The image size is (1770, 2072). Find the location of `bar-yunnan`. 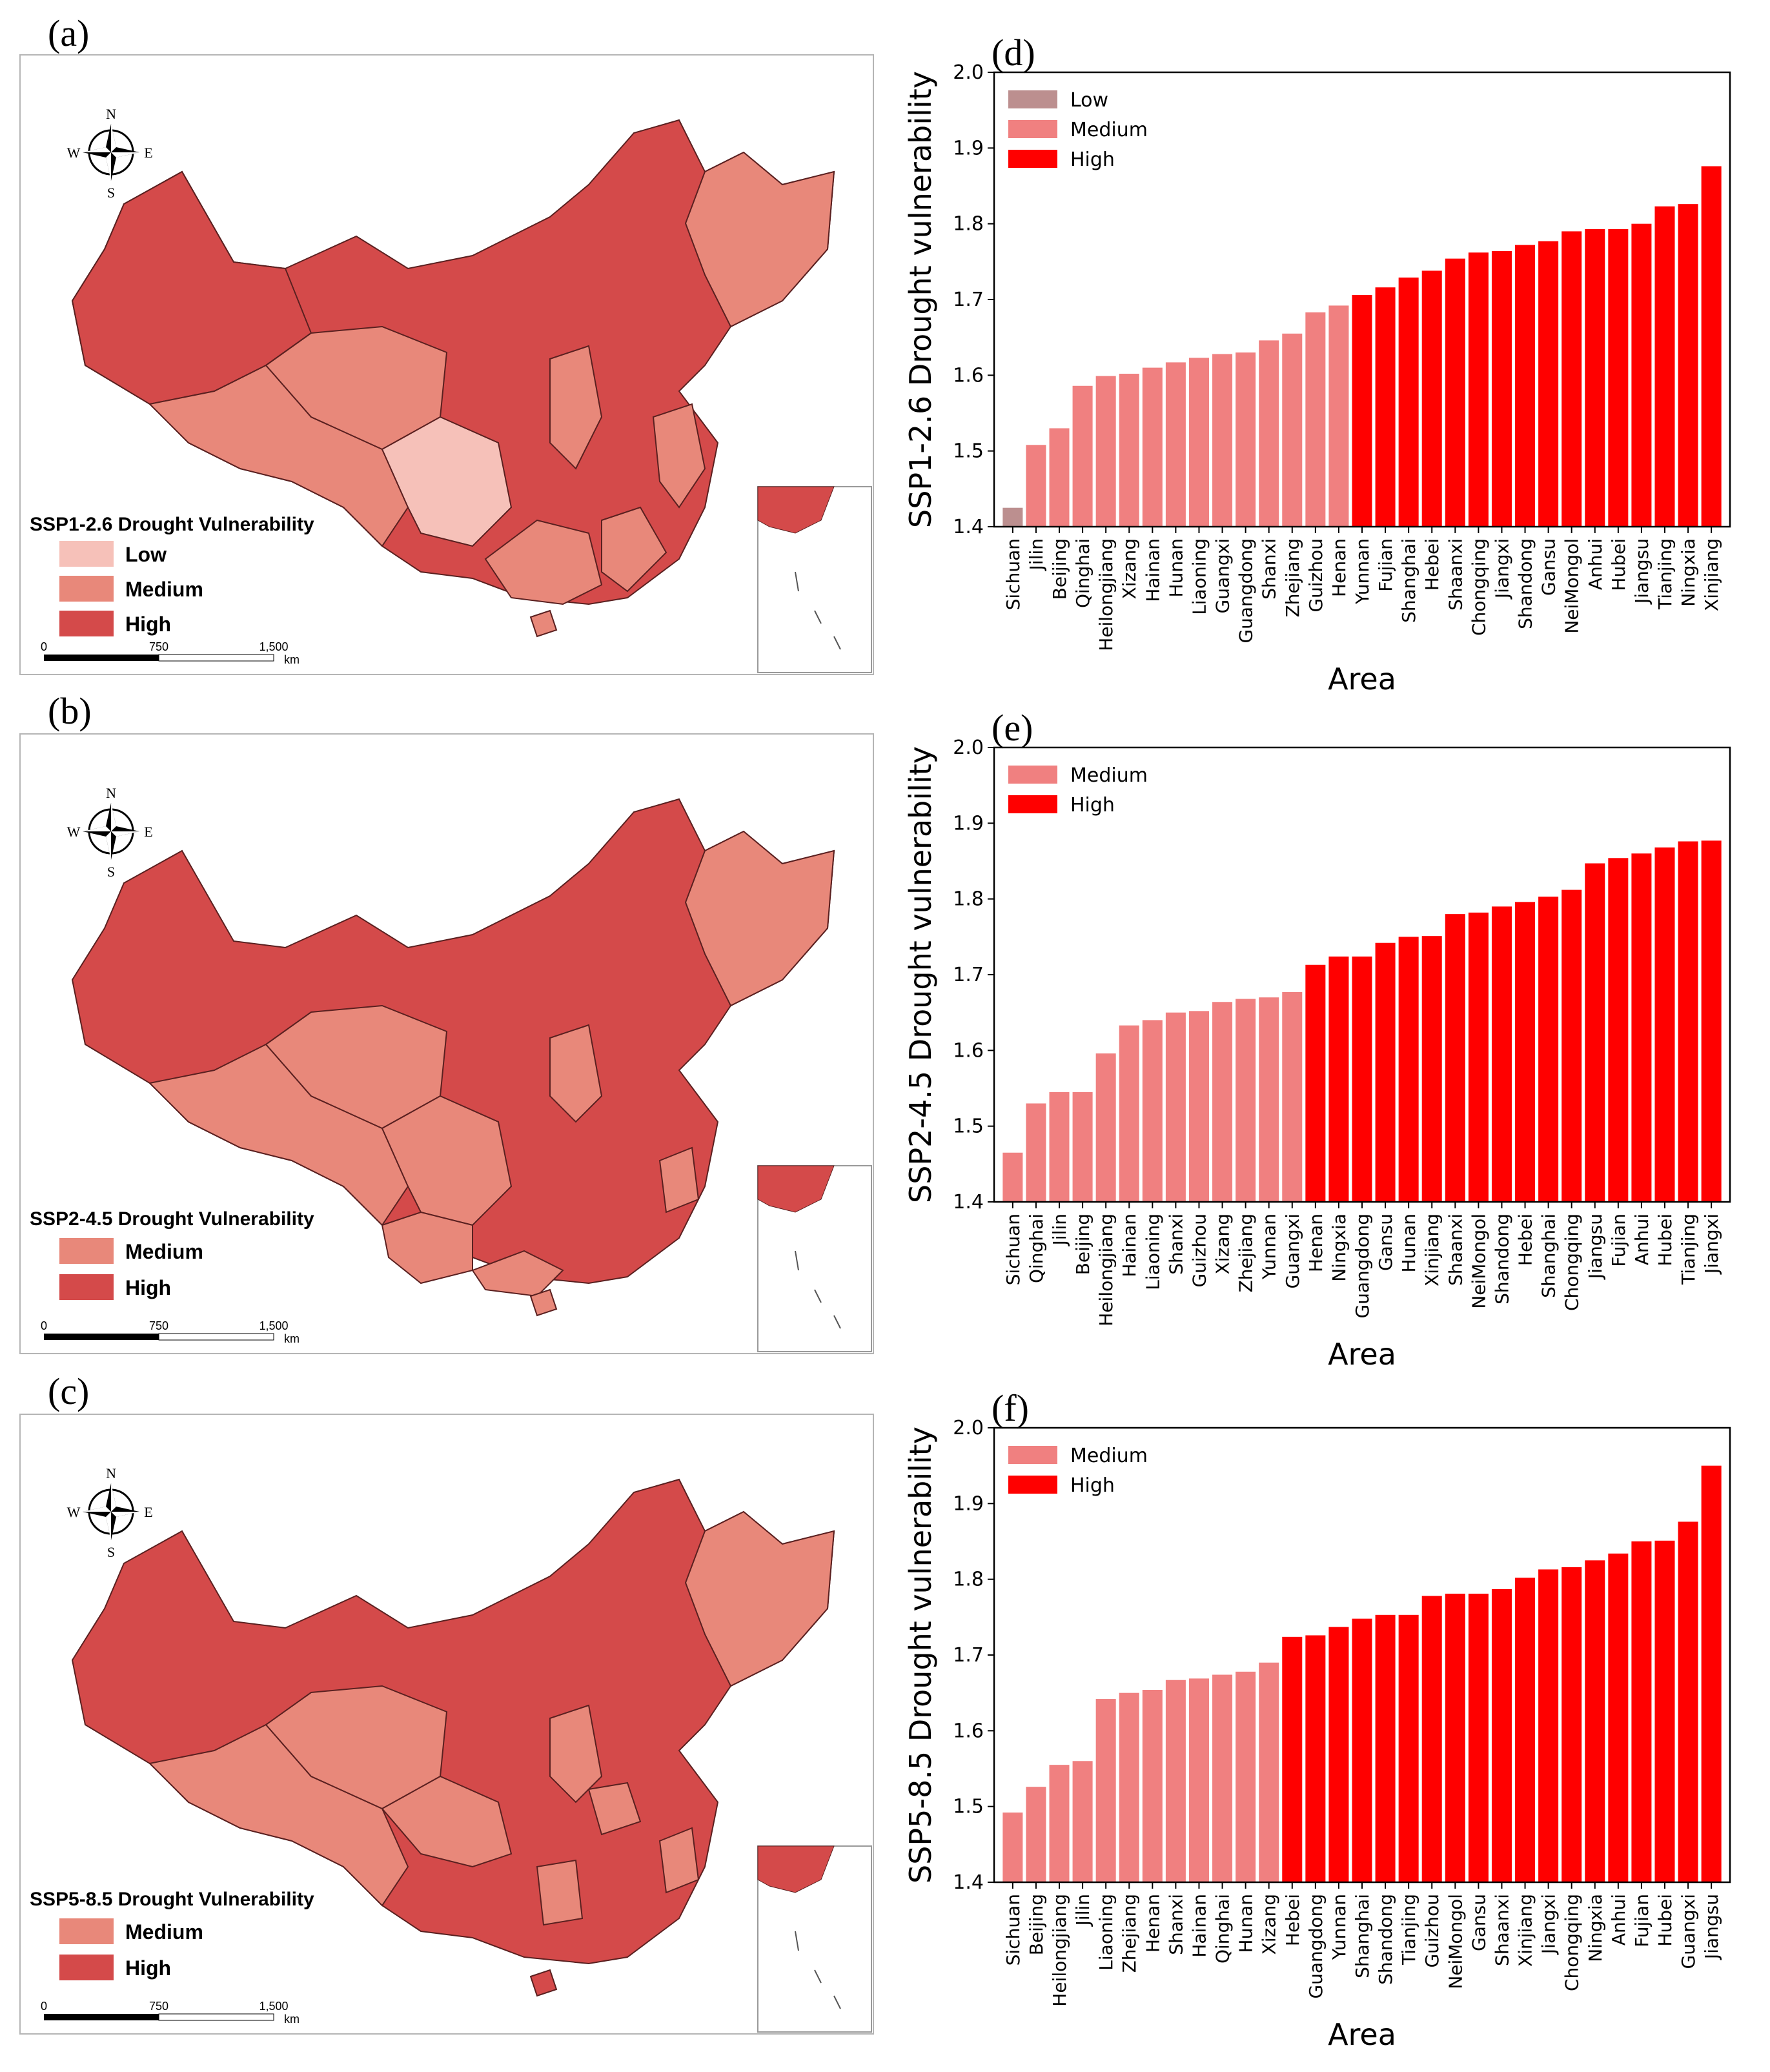

bar-yunnan is located at coordinates (1269, 1099).